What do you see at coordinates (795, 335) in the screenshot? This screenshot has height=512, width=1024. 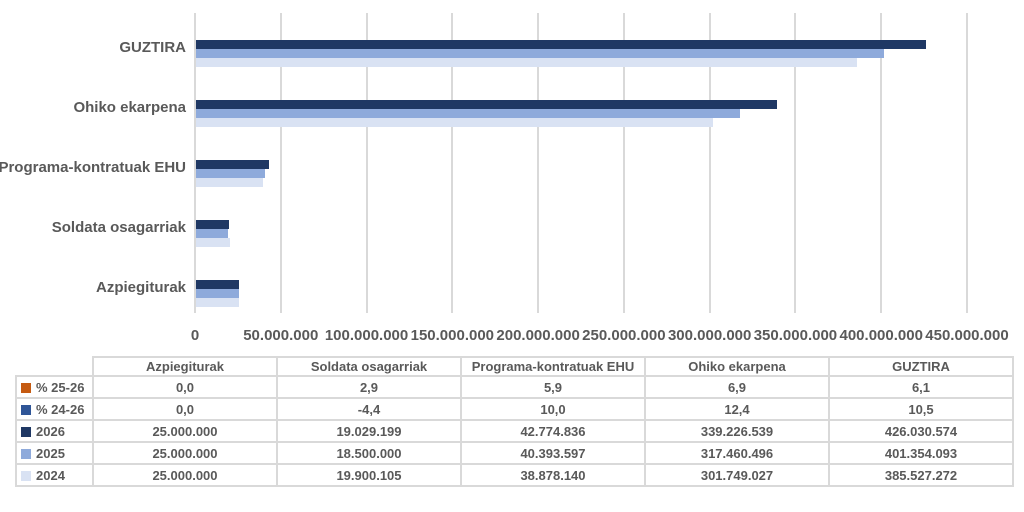 I see `x-axis-tick-label: 350.000.000` at bounding box center [795, 335].